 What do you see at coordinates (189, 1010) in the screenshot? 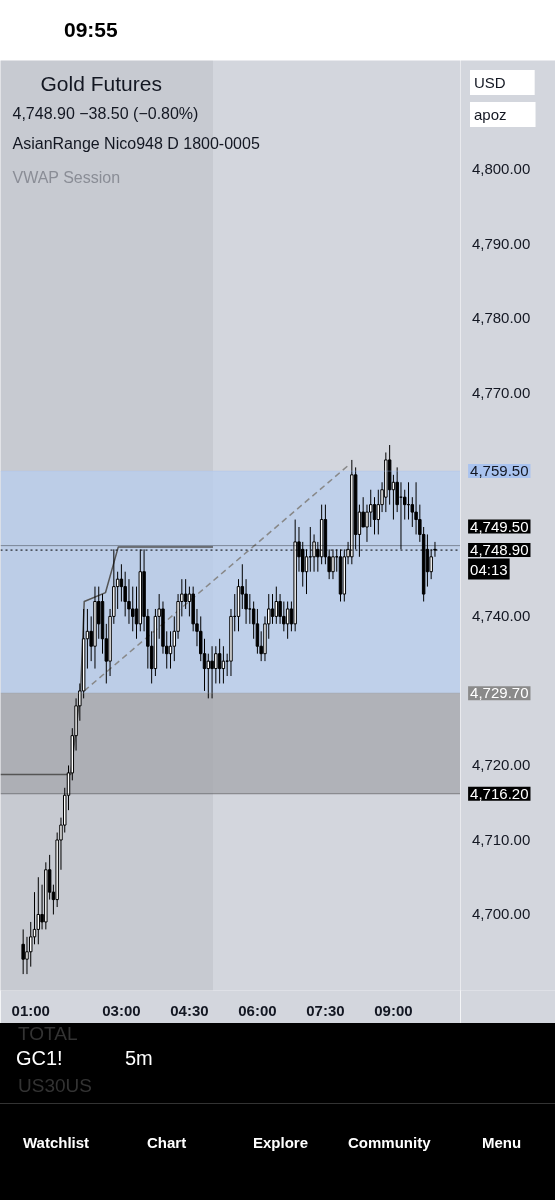
I see `x-tick-label: 04:30` at bounding box center [189, 1010].